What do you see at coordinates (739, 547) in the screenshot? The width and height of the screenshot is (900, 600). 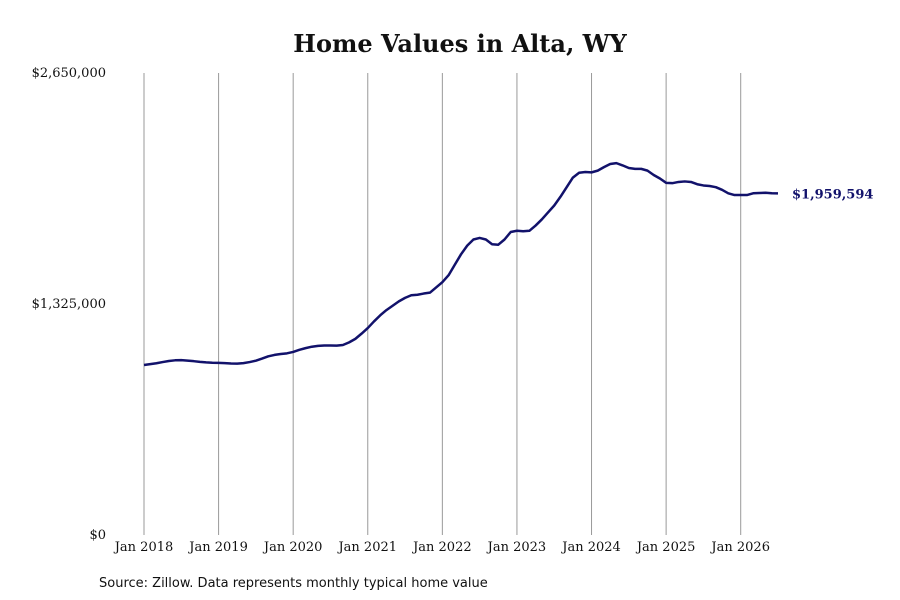 I see `x-tick-label: Jan 2026` at bounding box center [739, 547].